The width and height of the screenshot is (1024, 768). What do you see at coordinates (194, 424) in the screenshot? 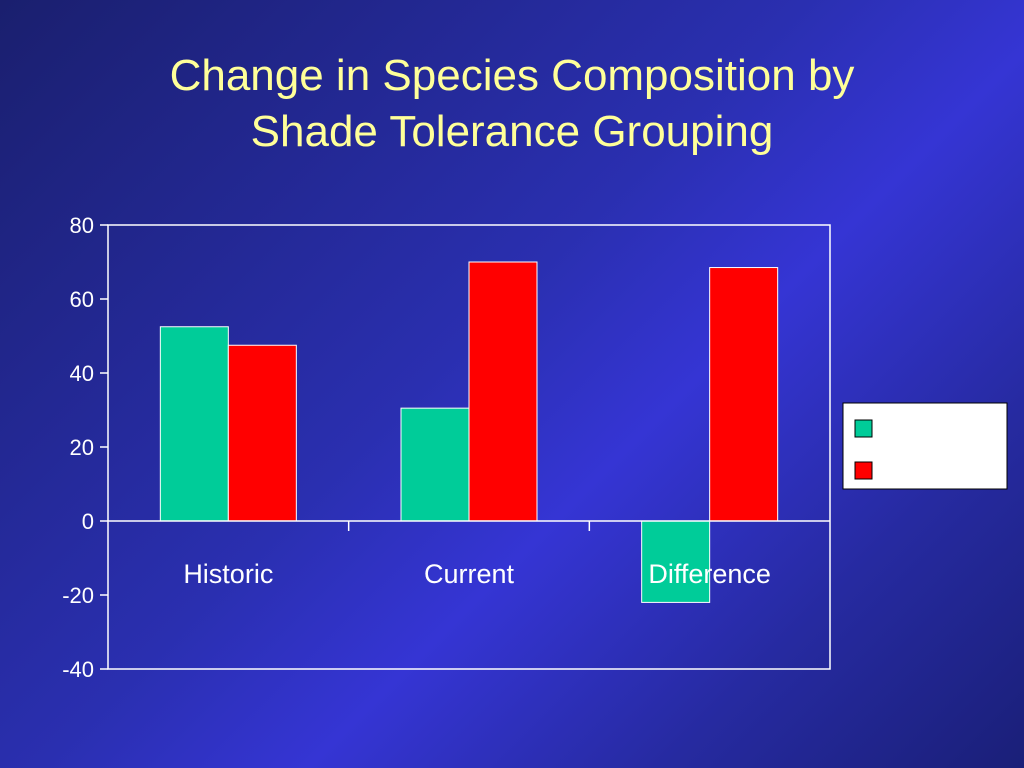
I see `bar-intolerant-historic` at bounding box center [194, 424].